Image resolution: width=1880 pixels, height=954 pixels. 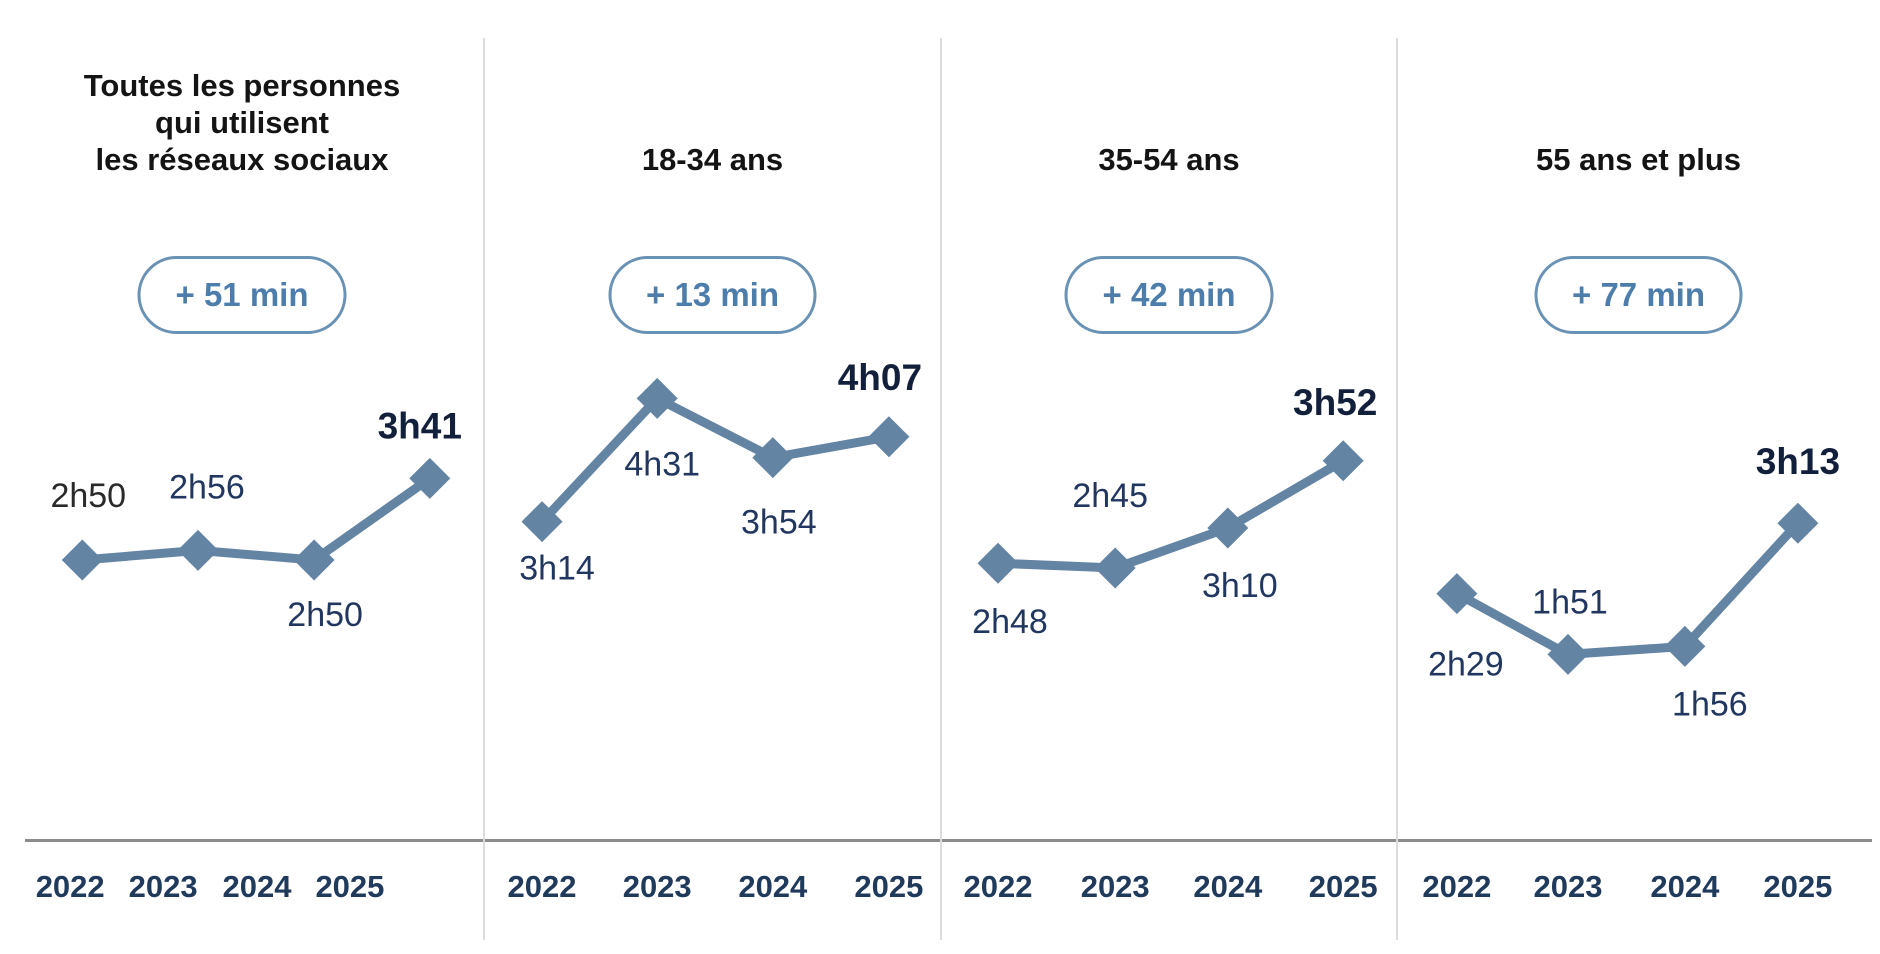 What do you see at coordinates (712, 295) in the screenshot?
I see `delta-badge: + 13 min` at bounding box center [712, 295].